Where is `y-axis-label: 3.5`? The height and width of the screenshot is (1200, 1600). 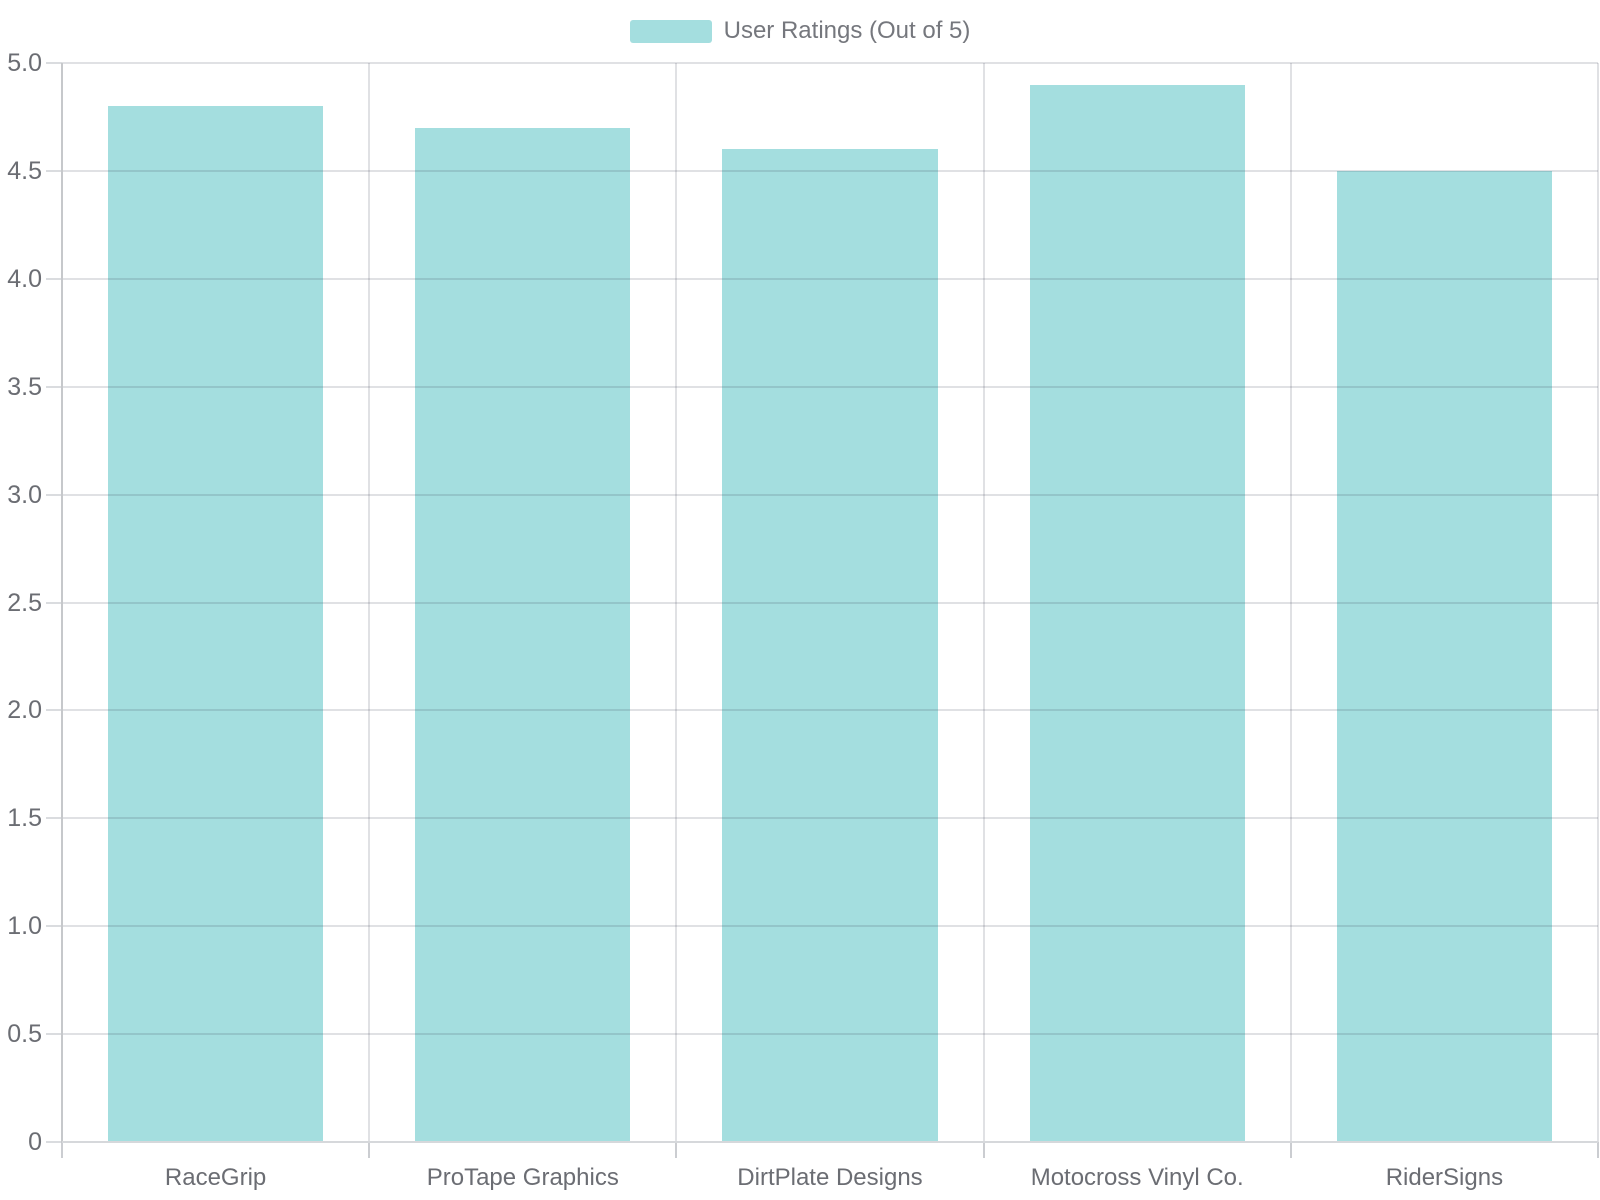
y-axis-label: 3.5 is located at coordinates (24, 386).